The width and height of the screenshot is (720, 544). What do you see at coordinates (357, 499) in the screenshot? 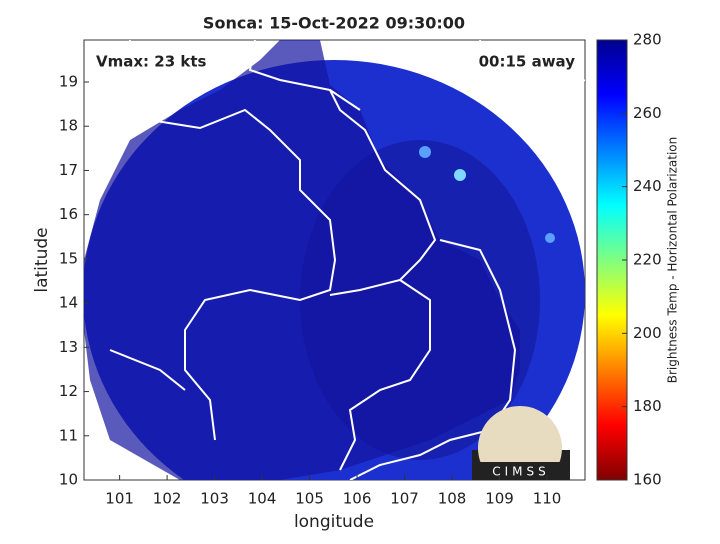
I see `x-tick-label: 106` at bounding box center [357, 499].